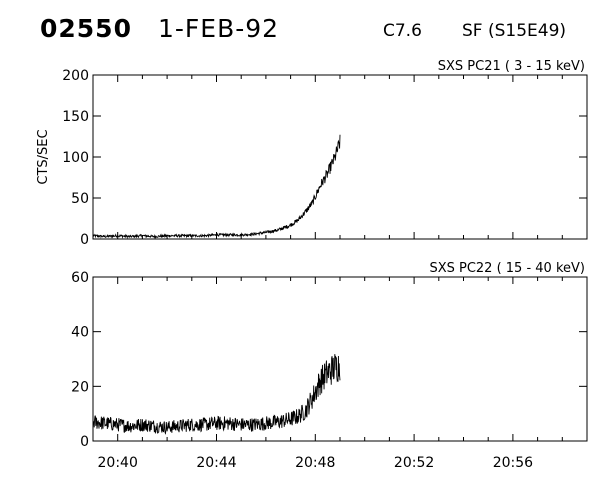  Describe the element at coordinates (86, 28) in the screenshot. I see `event-id: 02550` at that location.